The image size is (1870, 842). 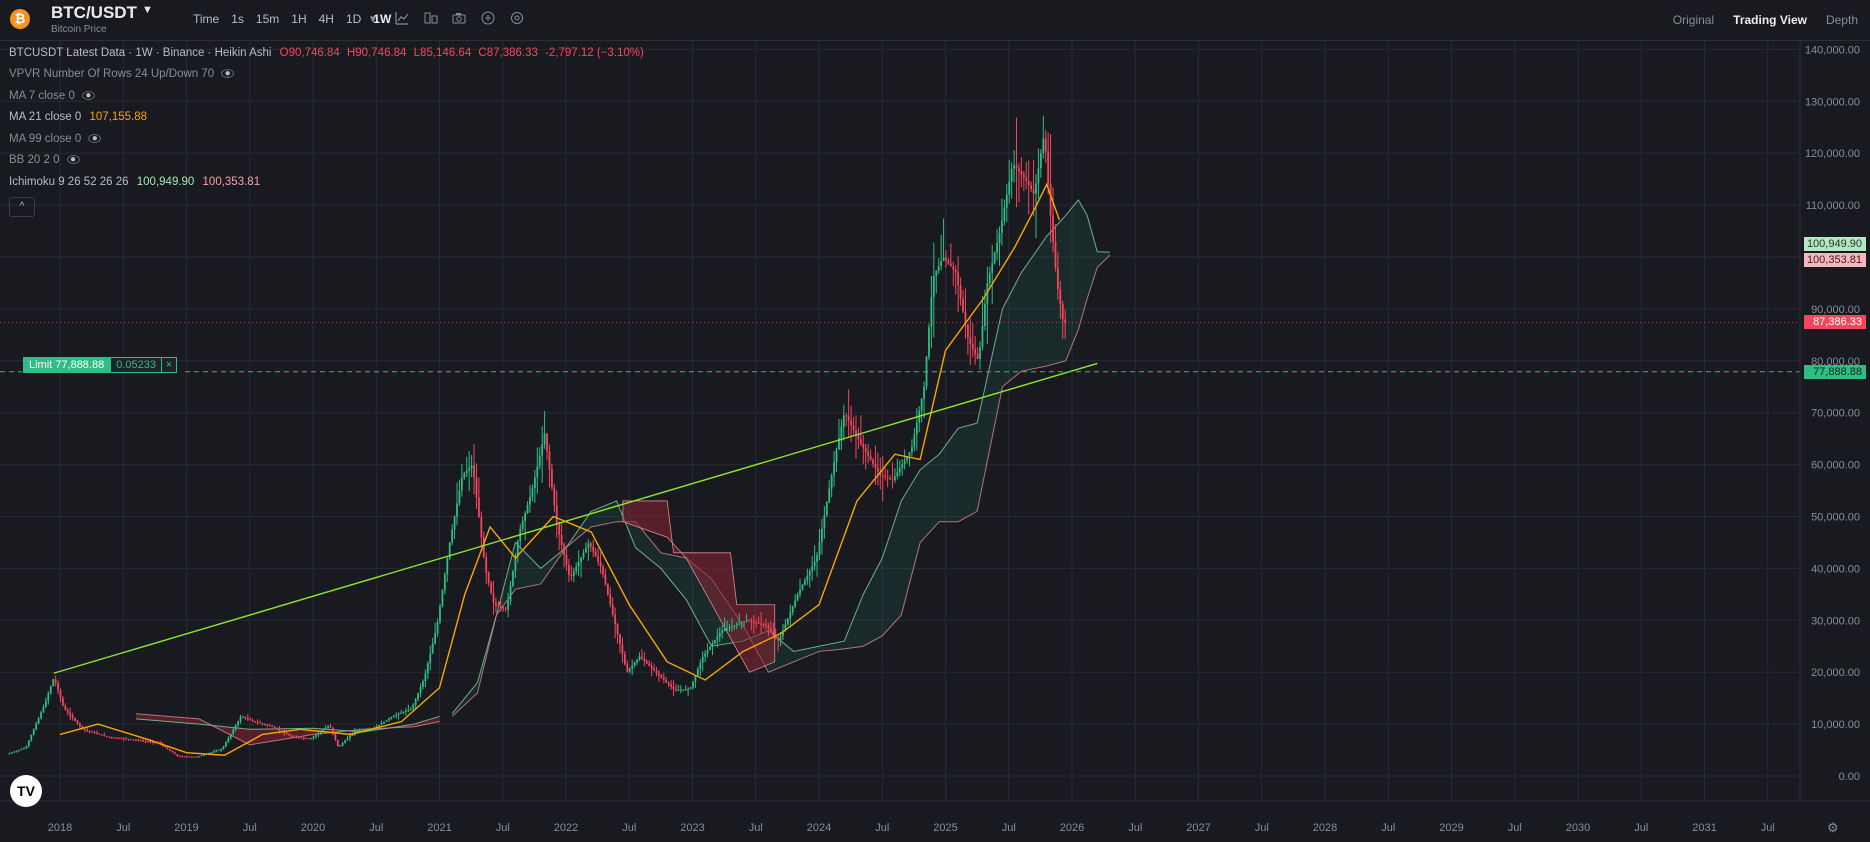 I want to click on limit-order-qty: 0.05233, so click(x=136, y=365).